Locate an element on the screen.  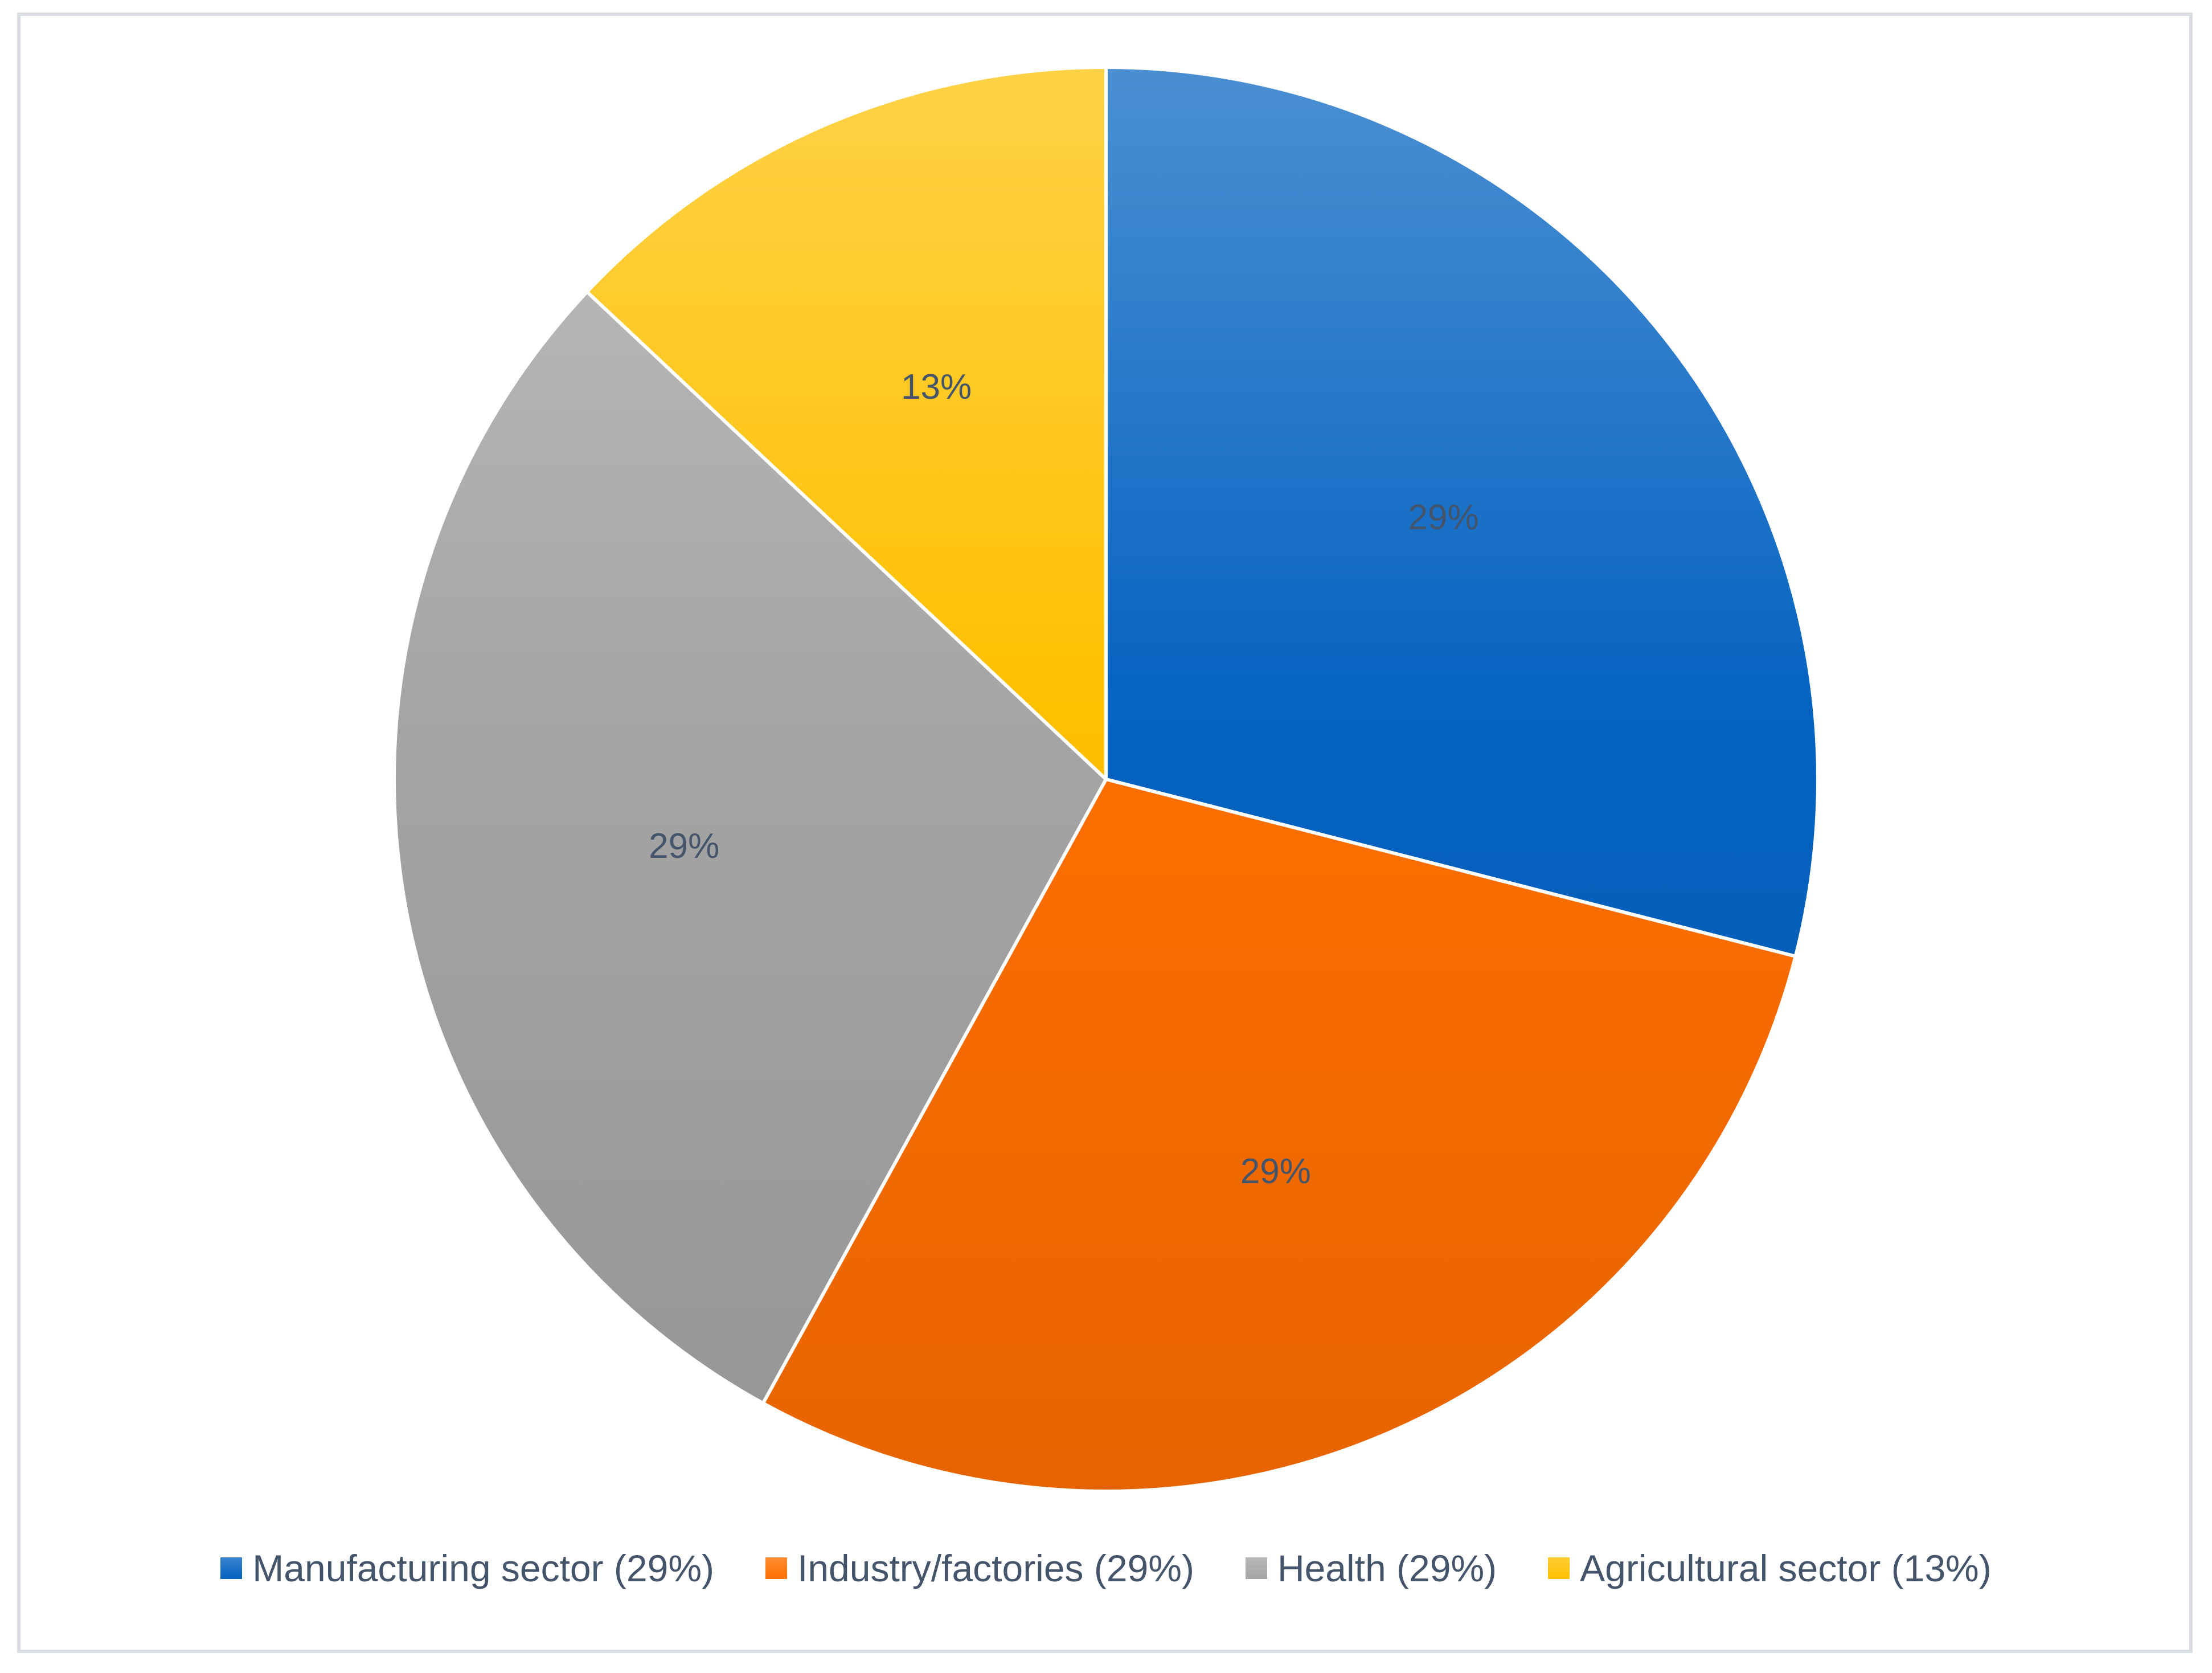
legend-label: Industry/factories (29%) is located at coordinates (995, 1568).